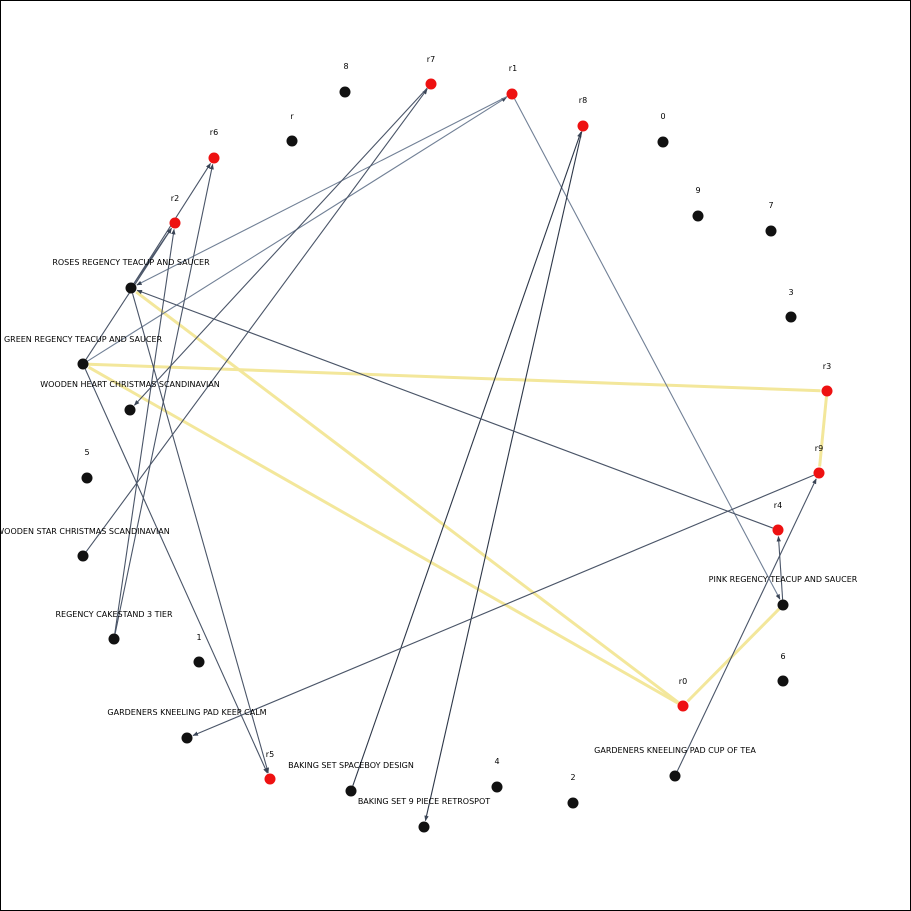 Image resolution: width=911 pixels, height=911 pixels. What do you see at coordinates (187, 738) in the screenshot?
I see `item-node-padcalm` at bounding box center [187, 738].